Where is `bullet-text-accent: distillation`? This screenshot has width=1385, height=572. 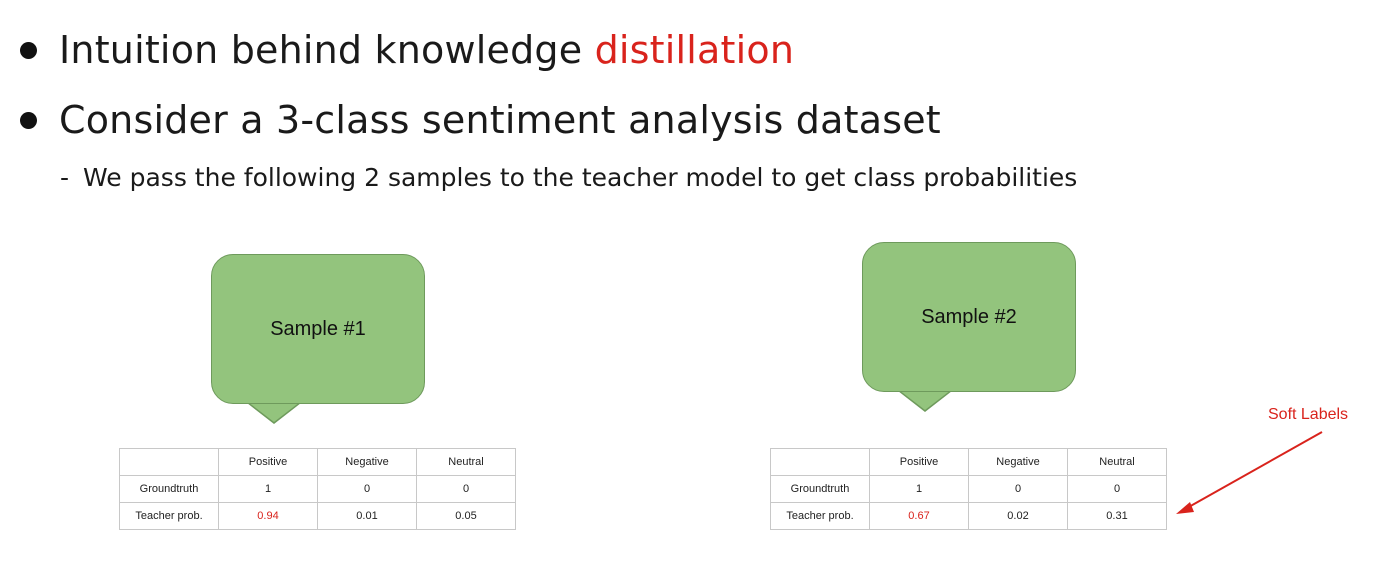
bullet-text-accent: distillation is located at coordinates (694, 50).